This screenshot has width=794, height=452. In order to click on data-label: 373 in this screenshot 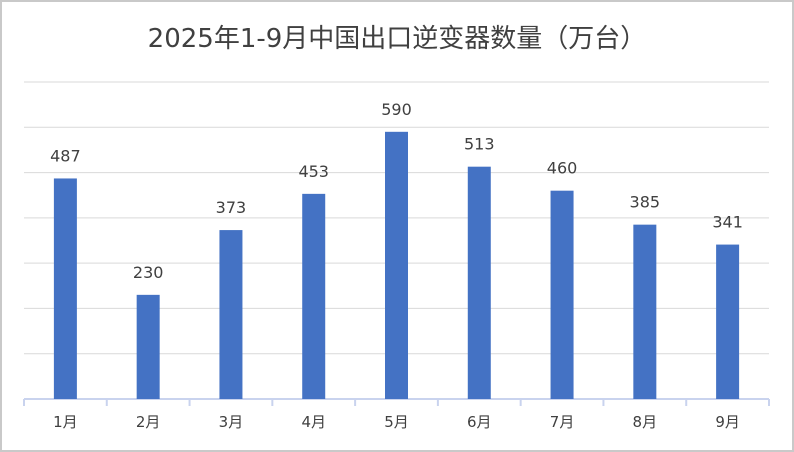, I will do `click(231, 207)`.